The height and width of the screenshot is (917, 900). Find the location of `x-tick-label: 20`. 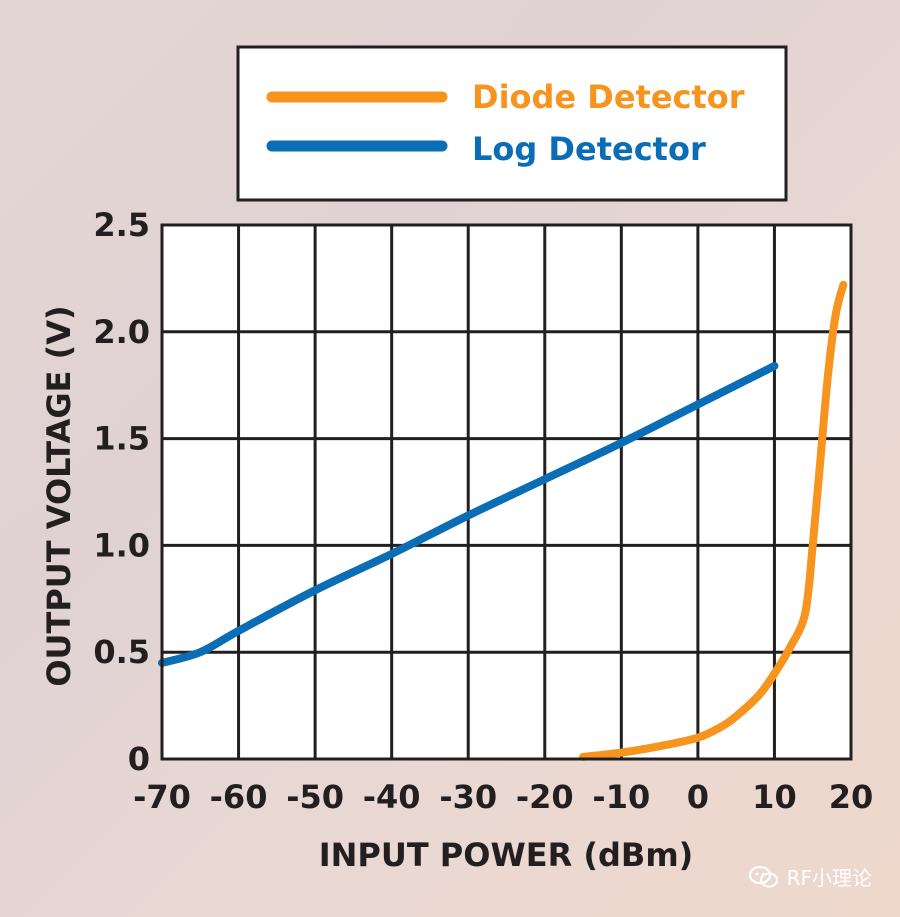

x-tick-label: 20 is located at coordinates (851, 797).